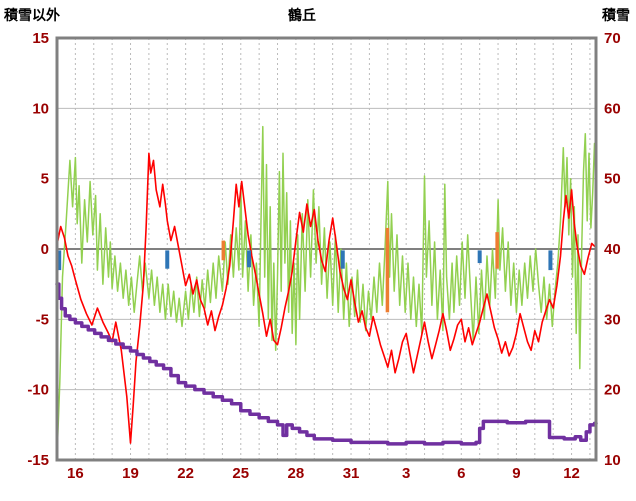 The image size is (636, 501). Describe the element at coordinates (612, 390) in the screenshot. I see `right-tick-label: 20` at that location.